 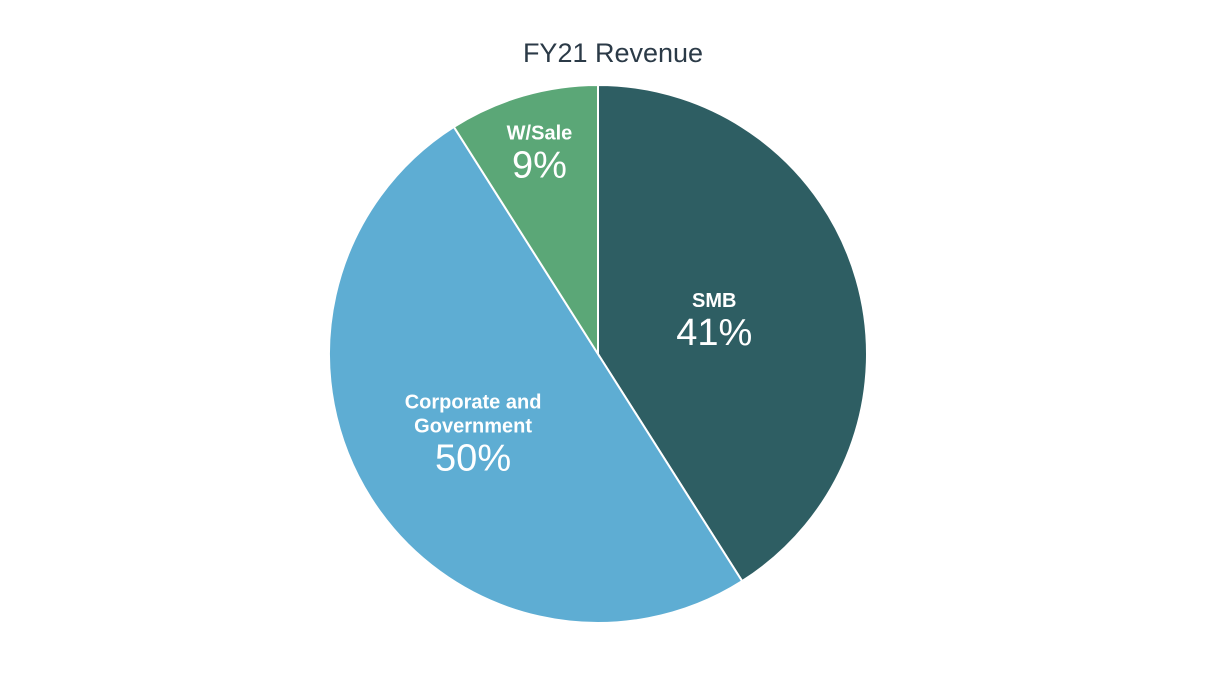 What do you see at coordinates (714, 333) in the screenshot?
I see `slice-label-percent: 41%` at bounding box center [714, 333].